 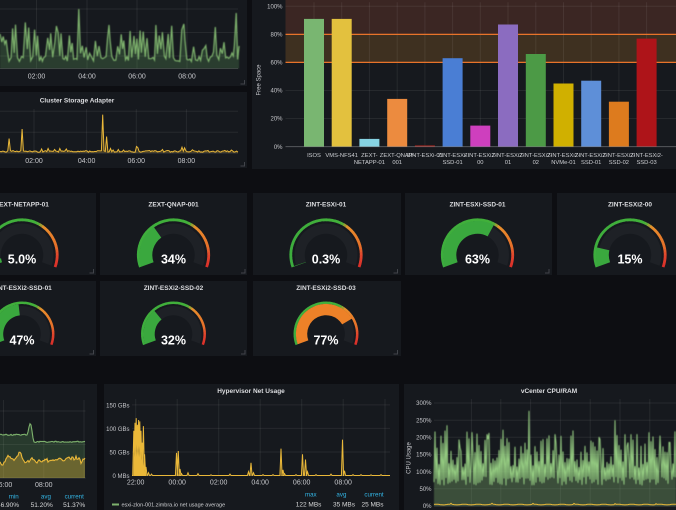 I want to click on svg-text: ZINT-ESXi2-SSD-03, so click(x=326, y=288).